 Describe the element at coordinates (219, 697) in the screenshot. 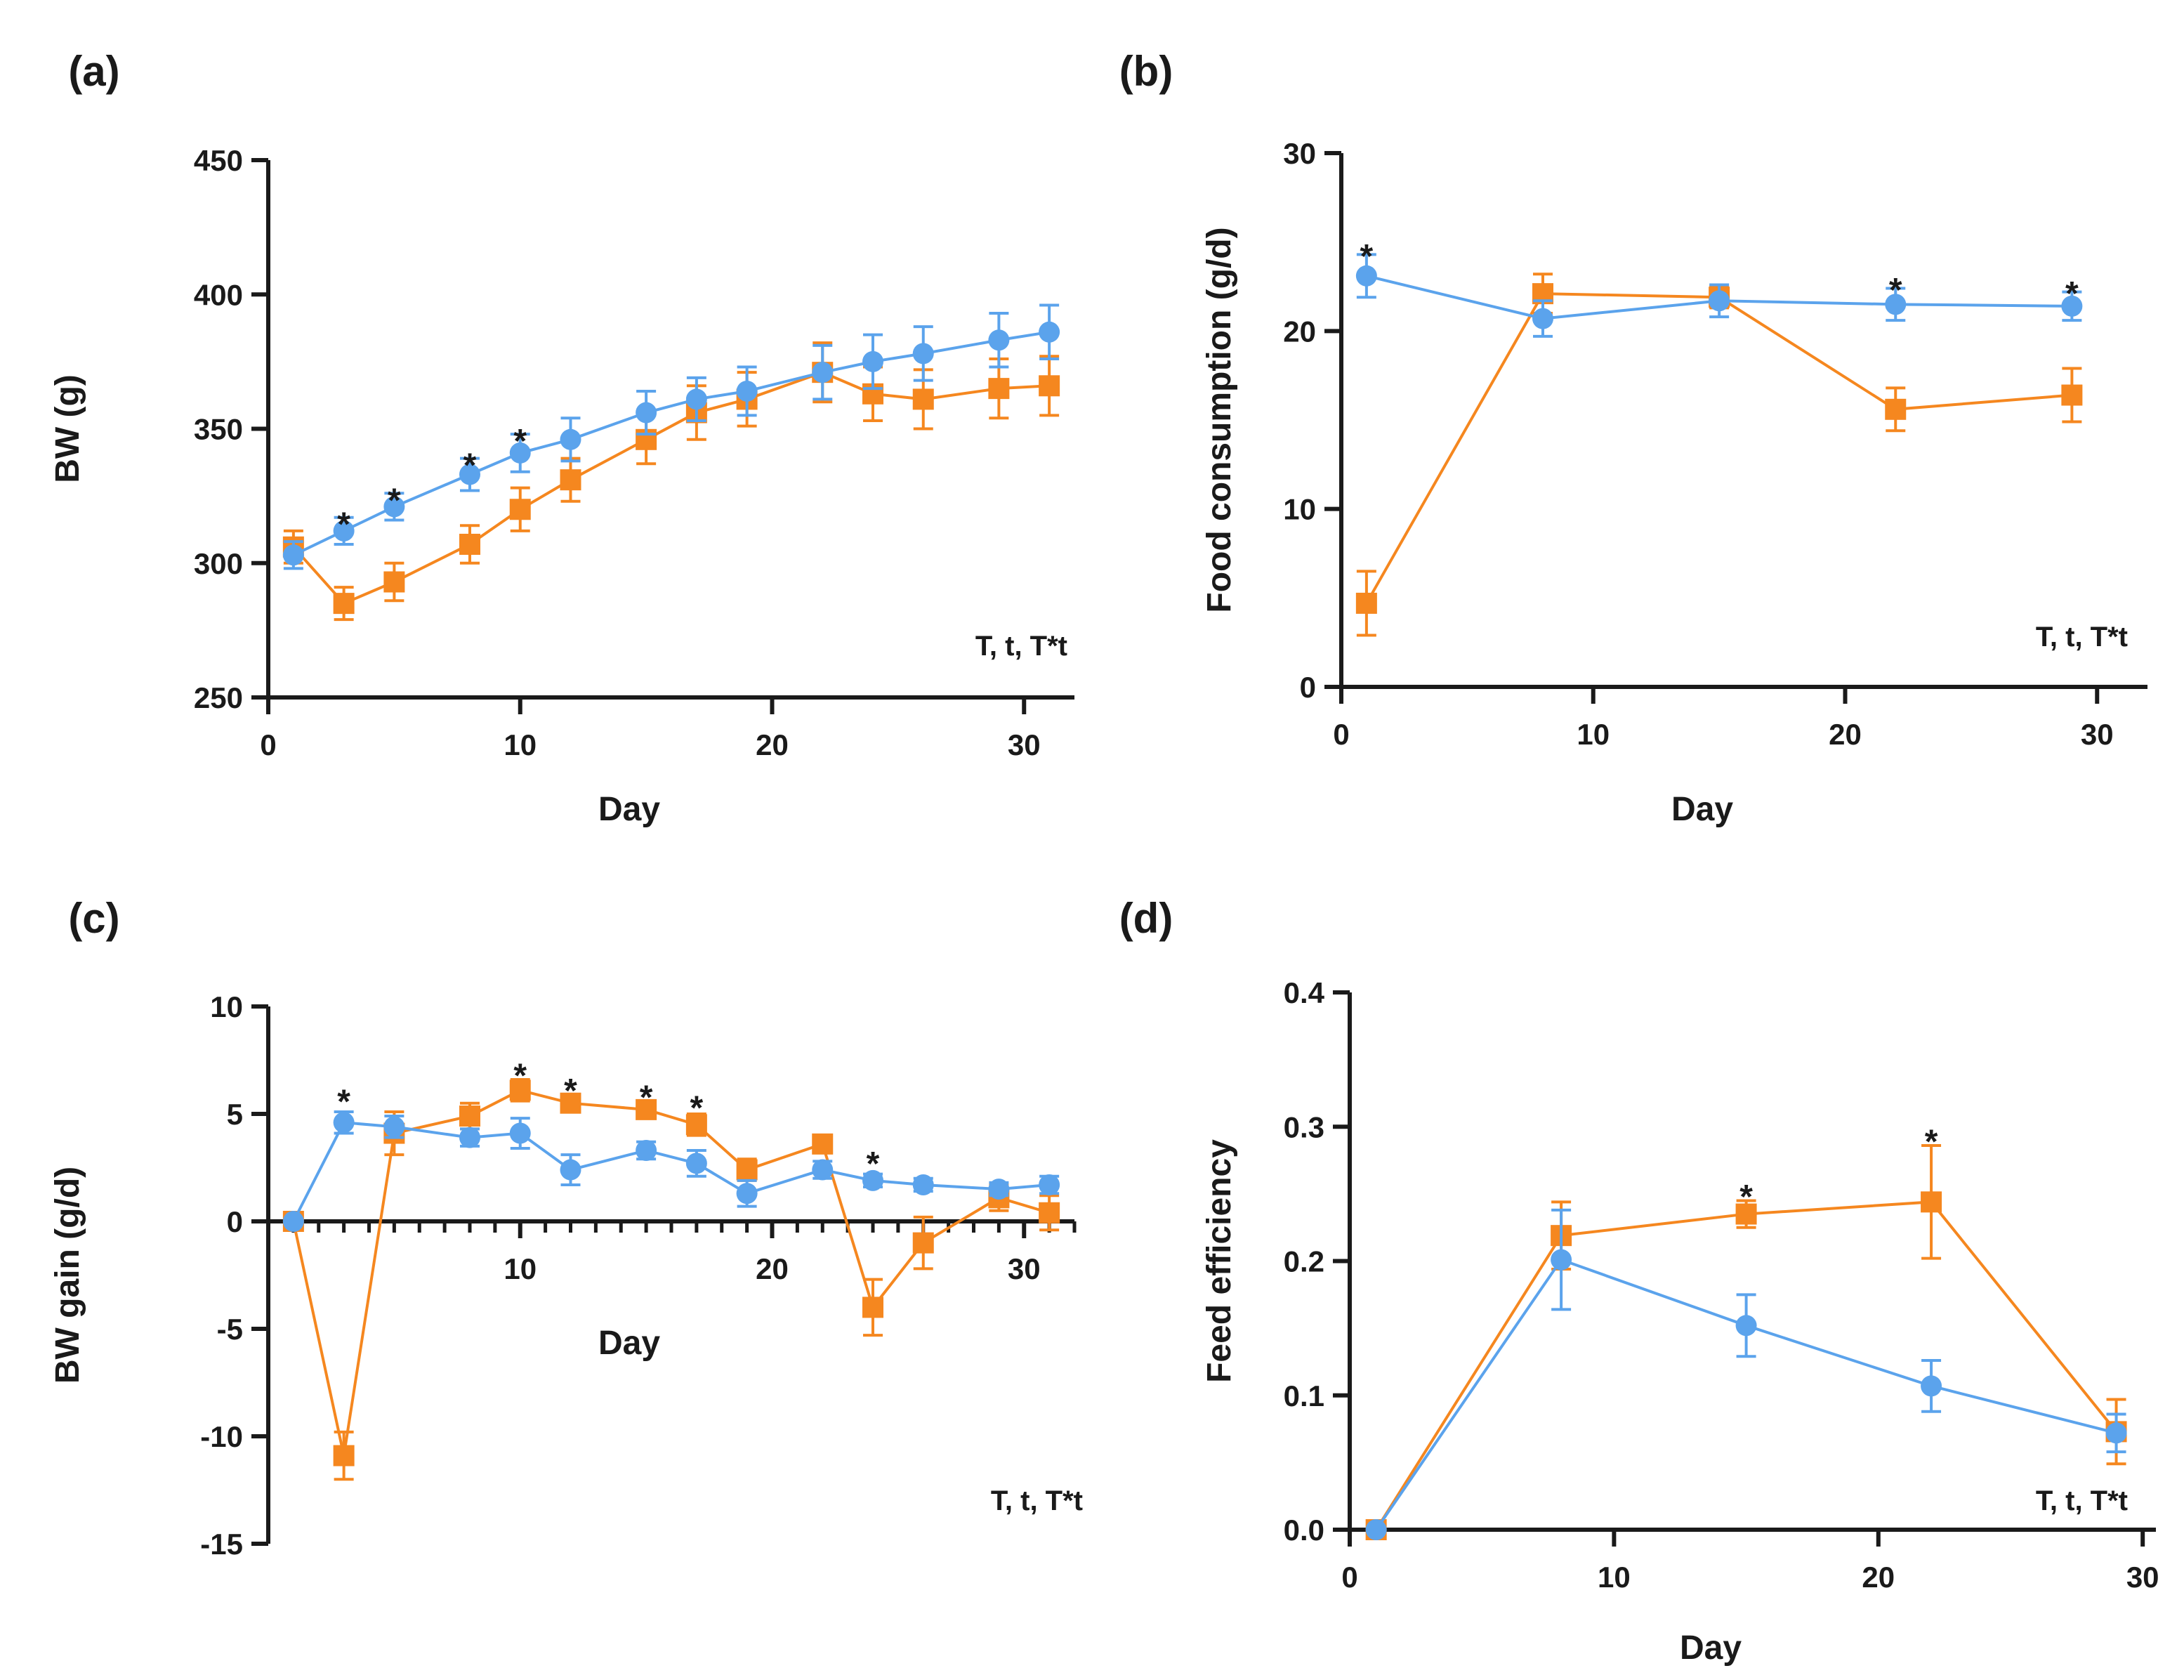

I see `y-tick-label: 250` at that location.